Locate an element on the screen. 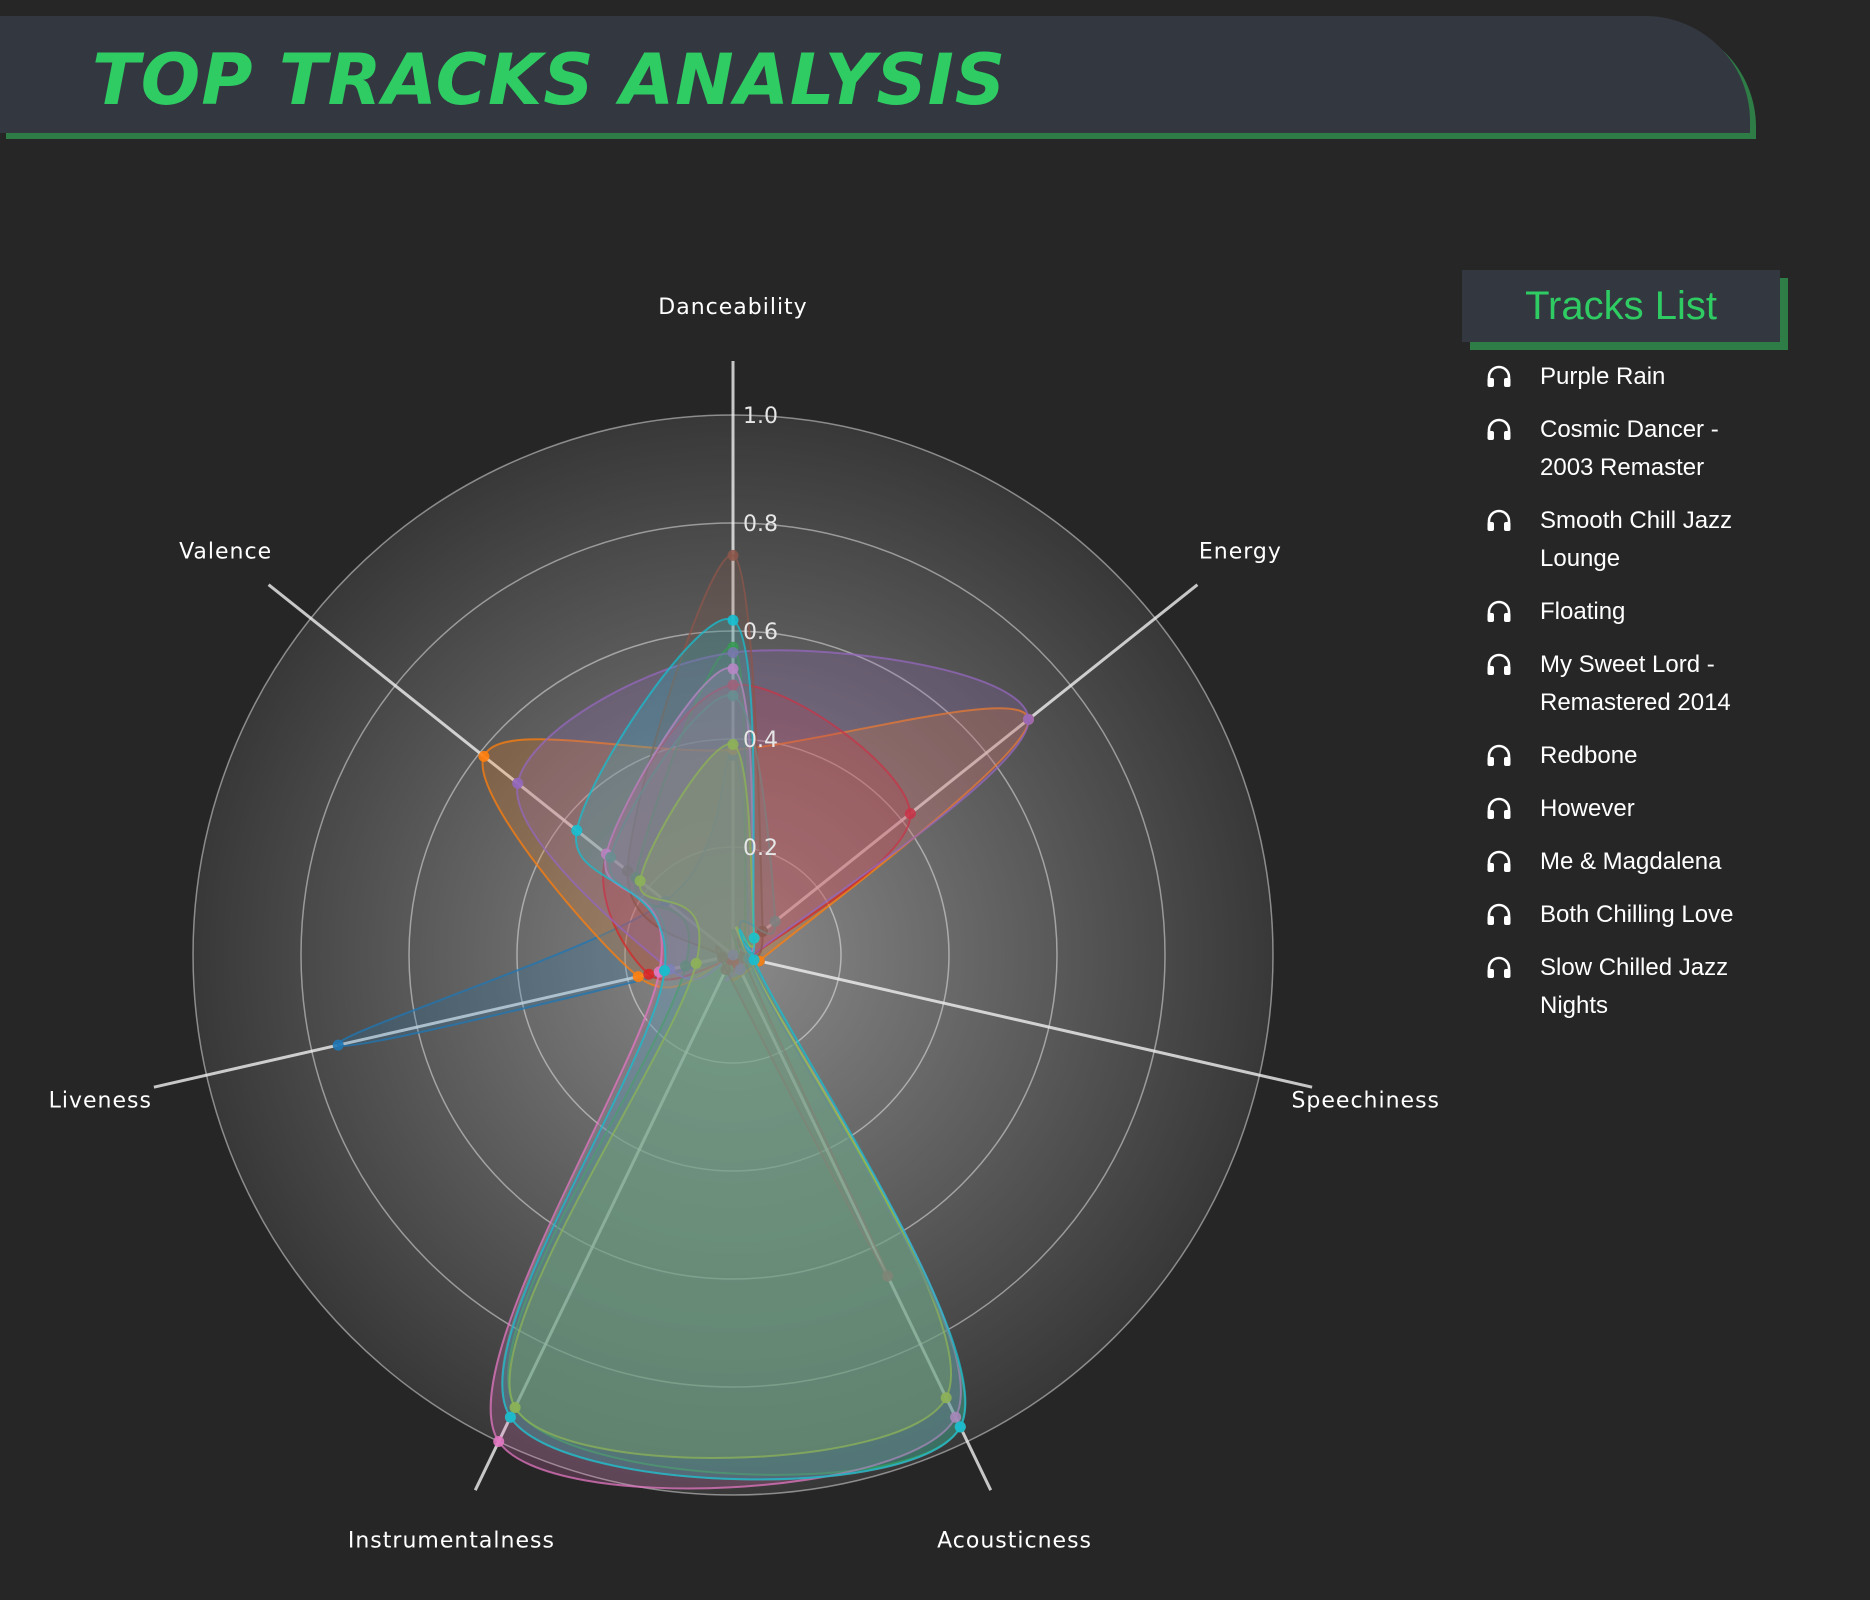  track-item: Both Chilling Love is located at coordinates (1627, 915).